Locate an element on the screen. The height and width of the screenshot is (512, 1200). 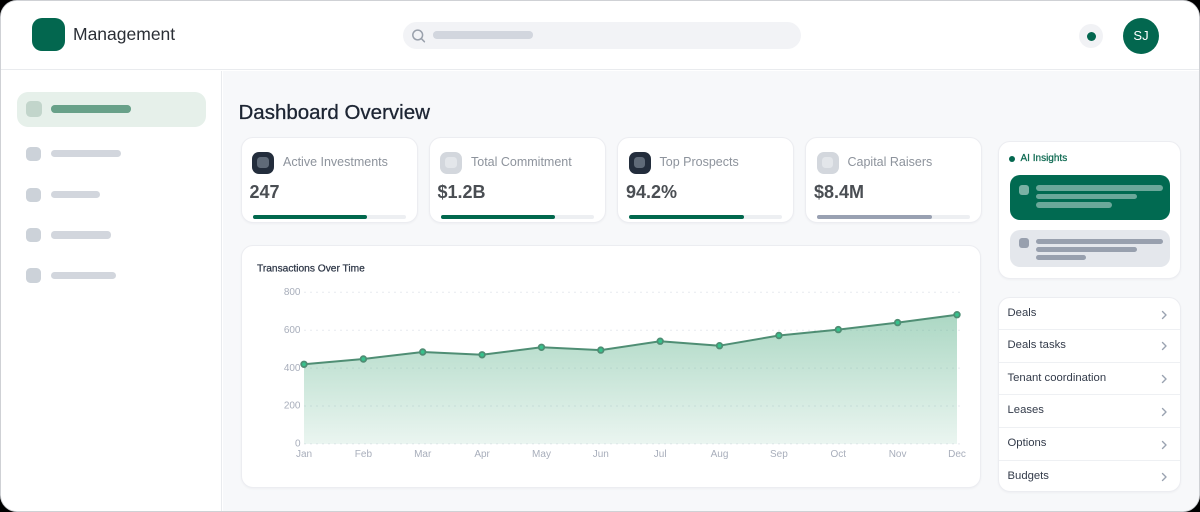
svg-text: Aug is located at coordinates (719, 453).